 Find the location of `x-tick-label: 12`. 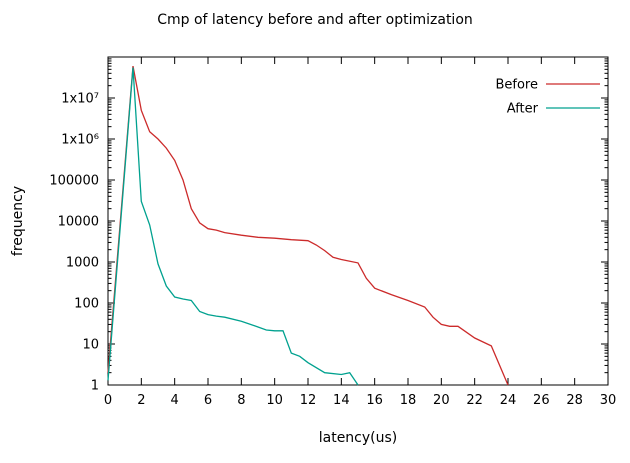

x-tick-label: 12 is located at coordinates (308, 400).